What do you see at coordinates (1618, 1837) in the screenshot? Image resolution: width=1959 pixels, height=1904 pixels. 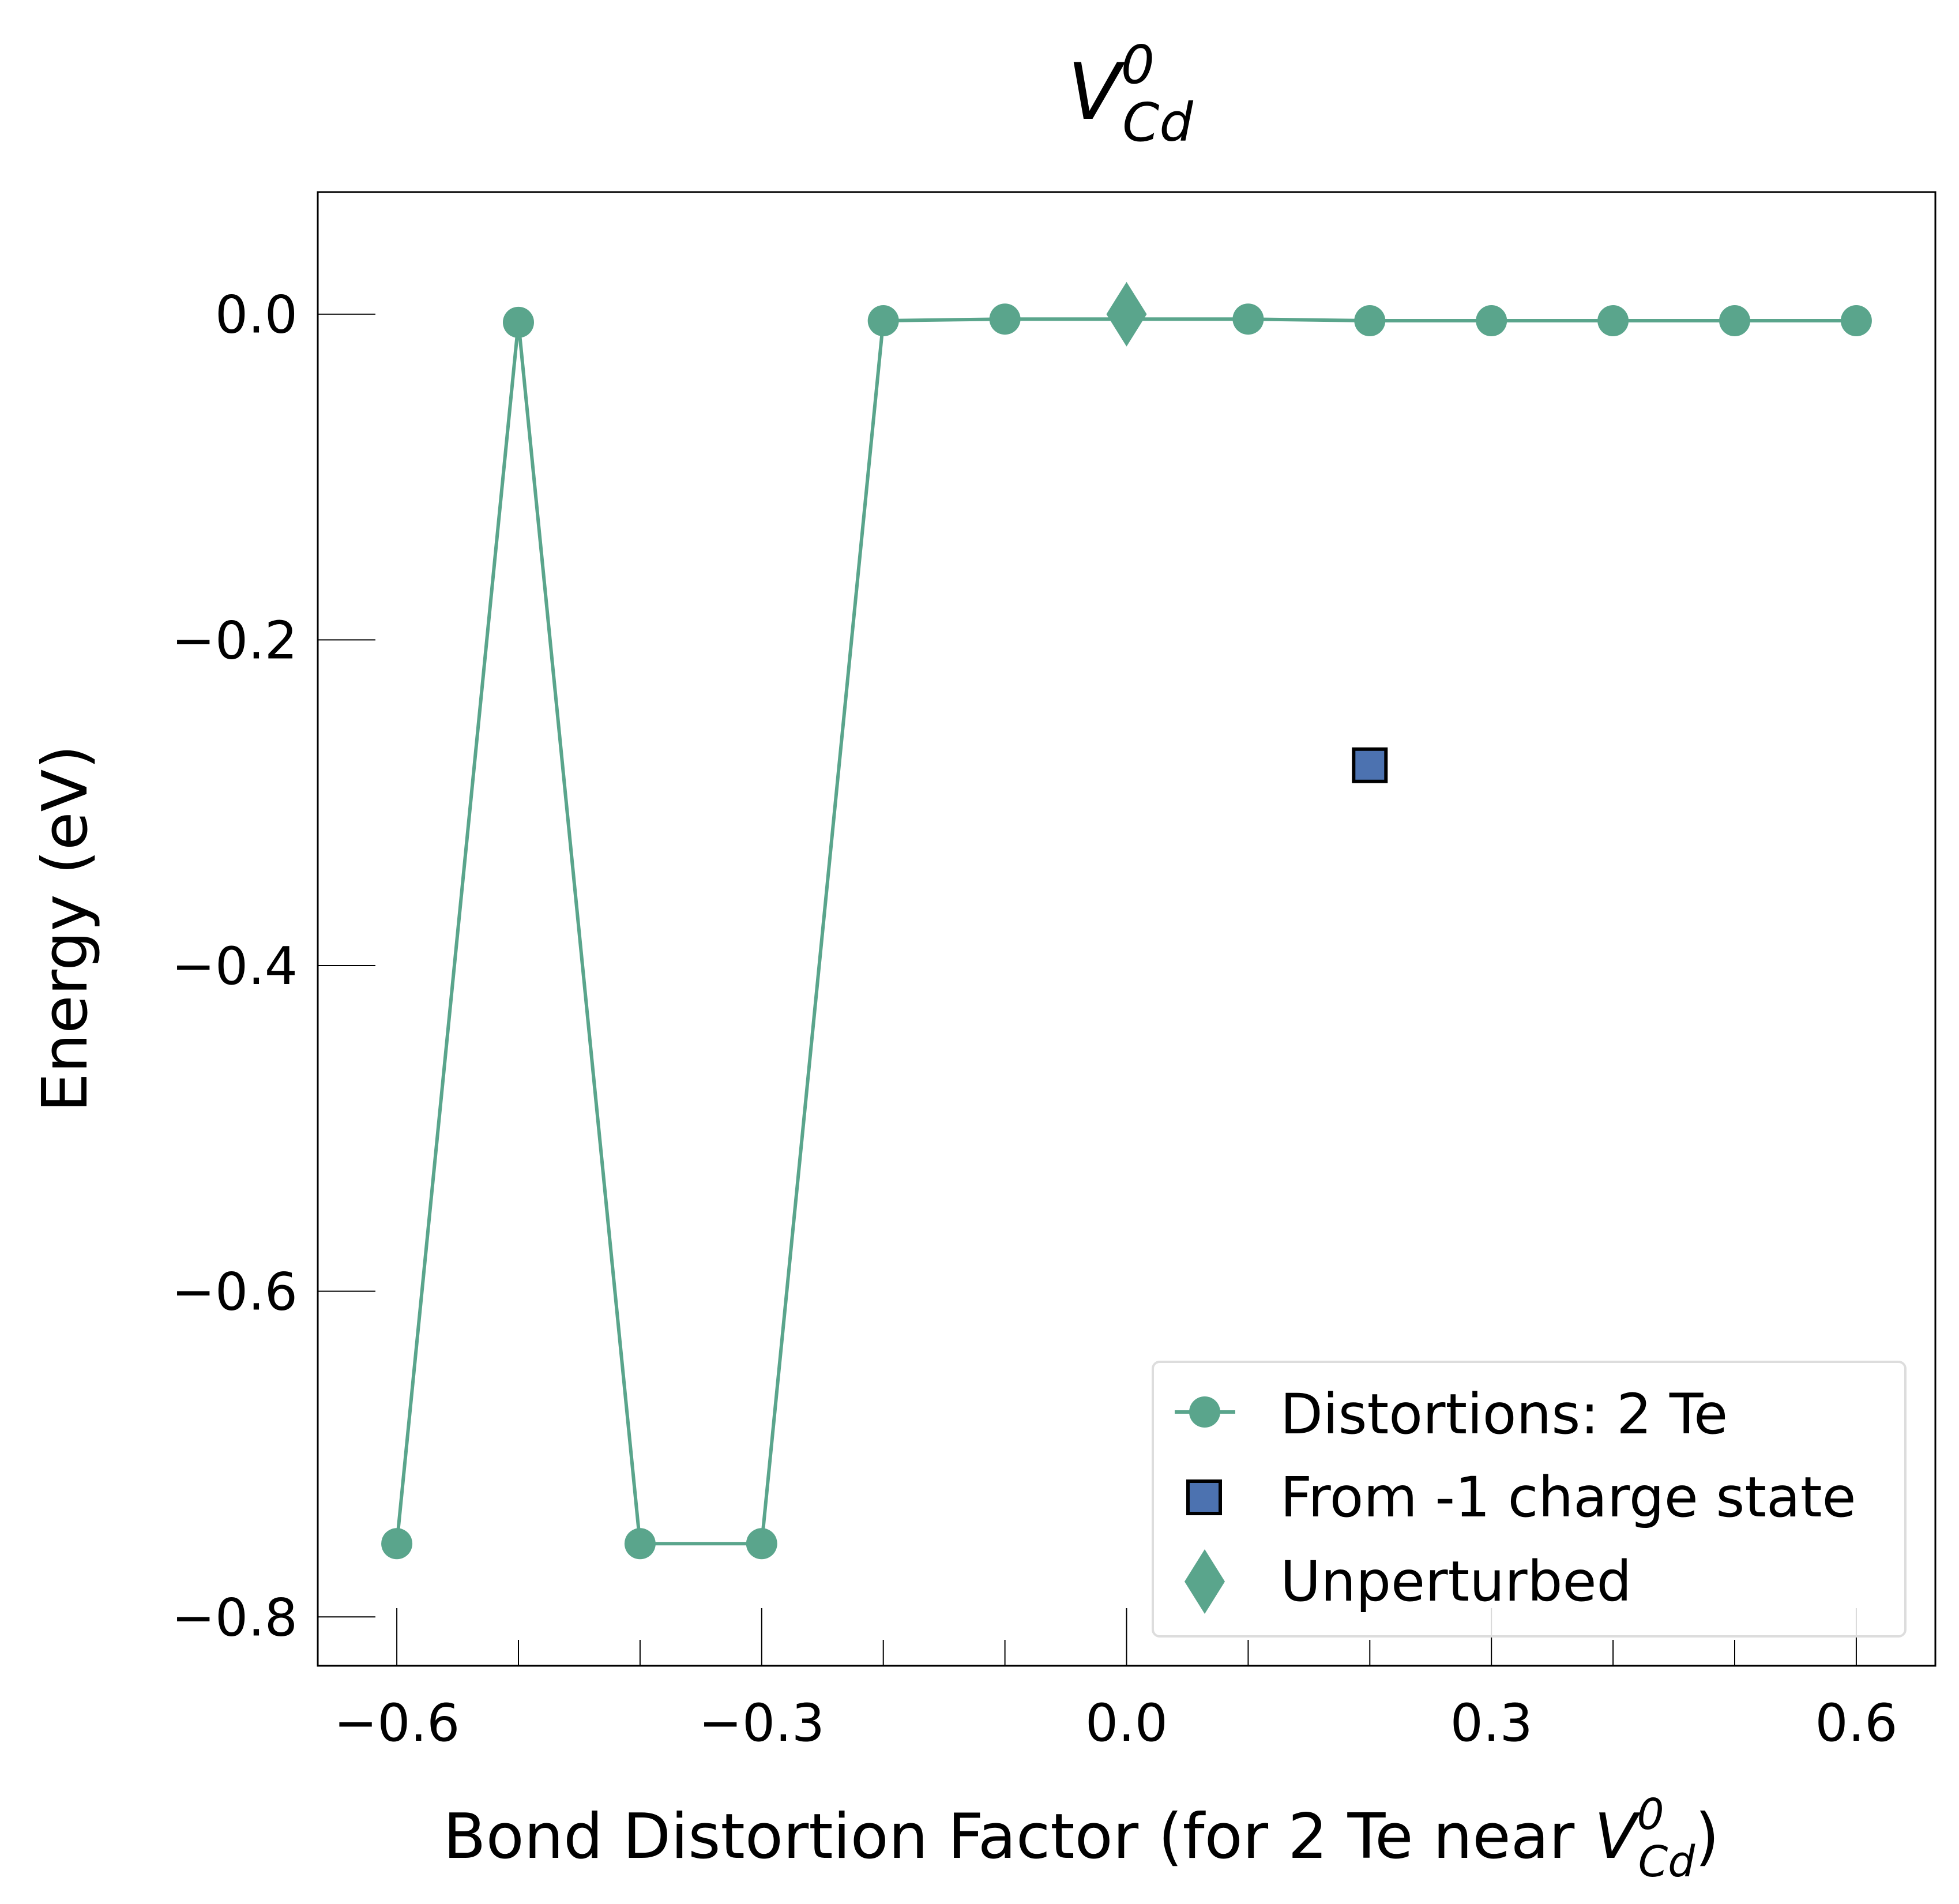 I see `x-axis-label-math-base: V` at bounding box center [1618, 1837].